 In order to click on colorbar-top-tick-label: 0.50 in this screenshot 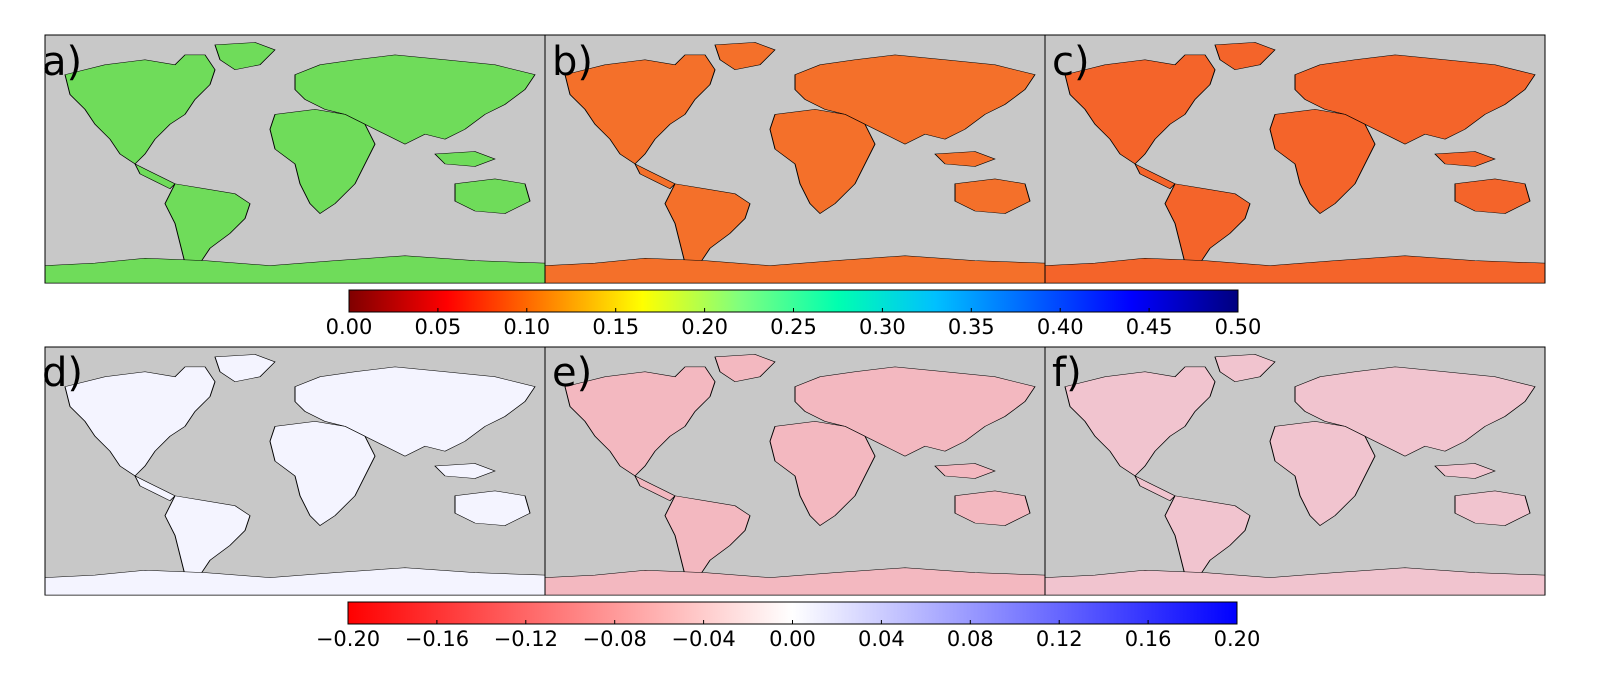, I will do `click(1238, 327)`.